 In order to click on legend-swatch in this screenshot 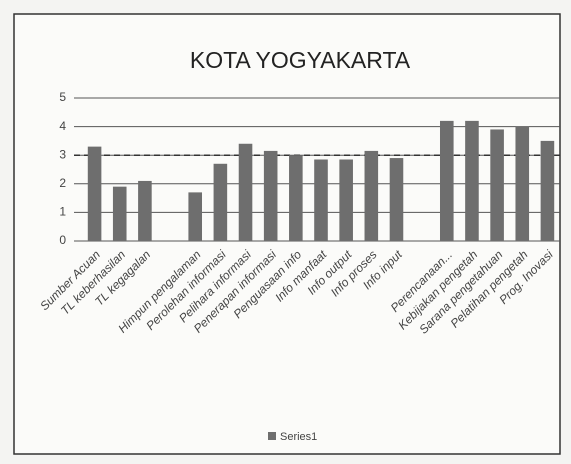, I will do `click(272, 436)`.